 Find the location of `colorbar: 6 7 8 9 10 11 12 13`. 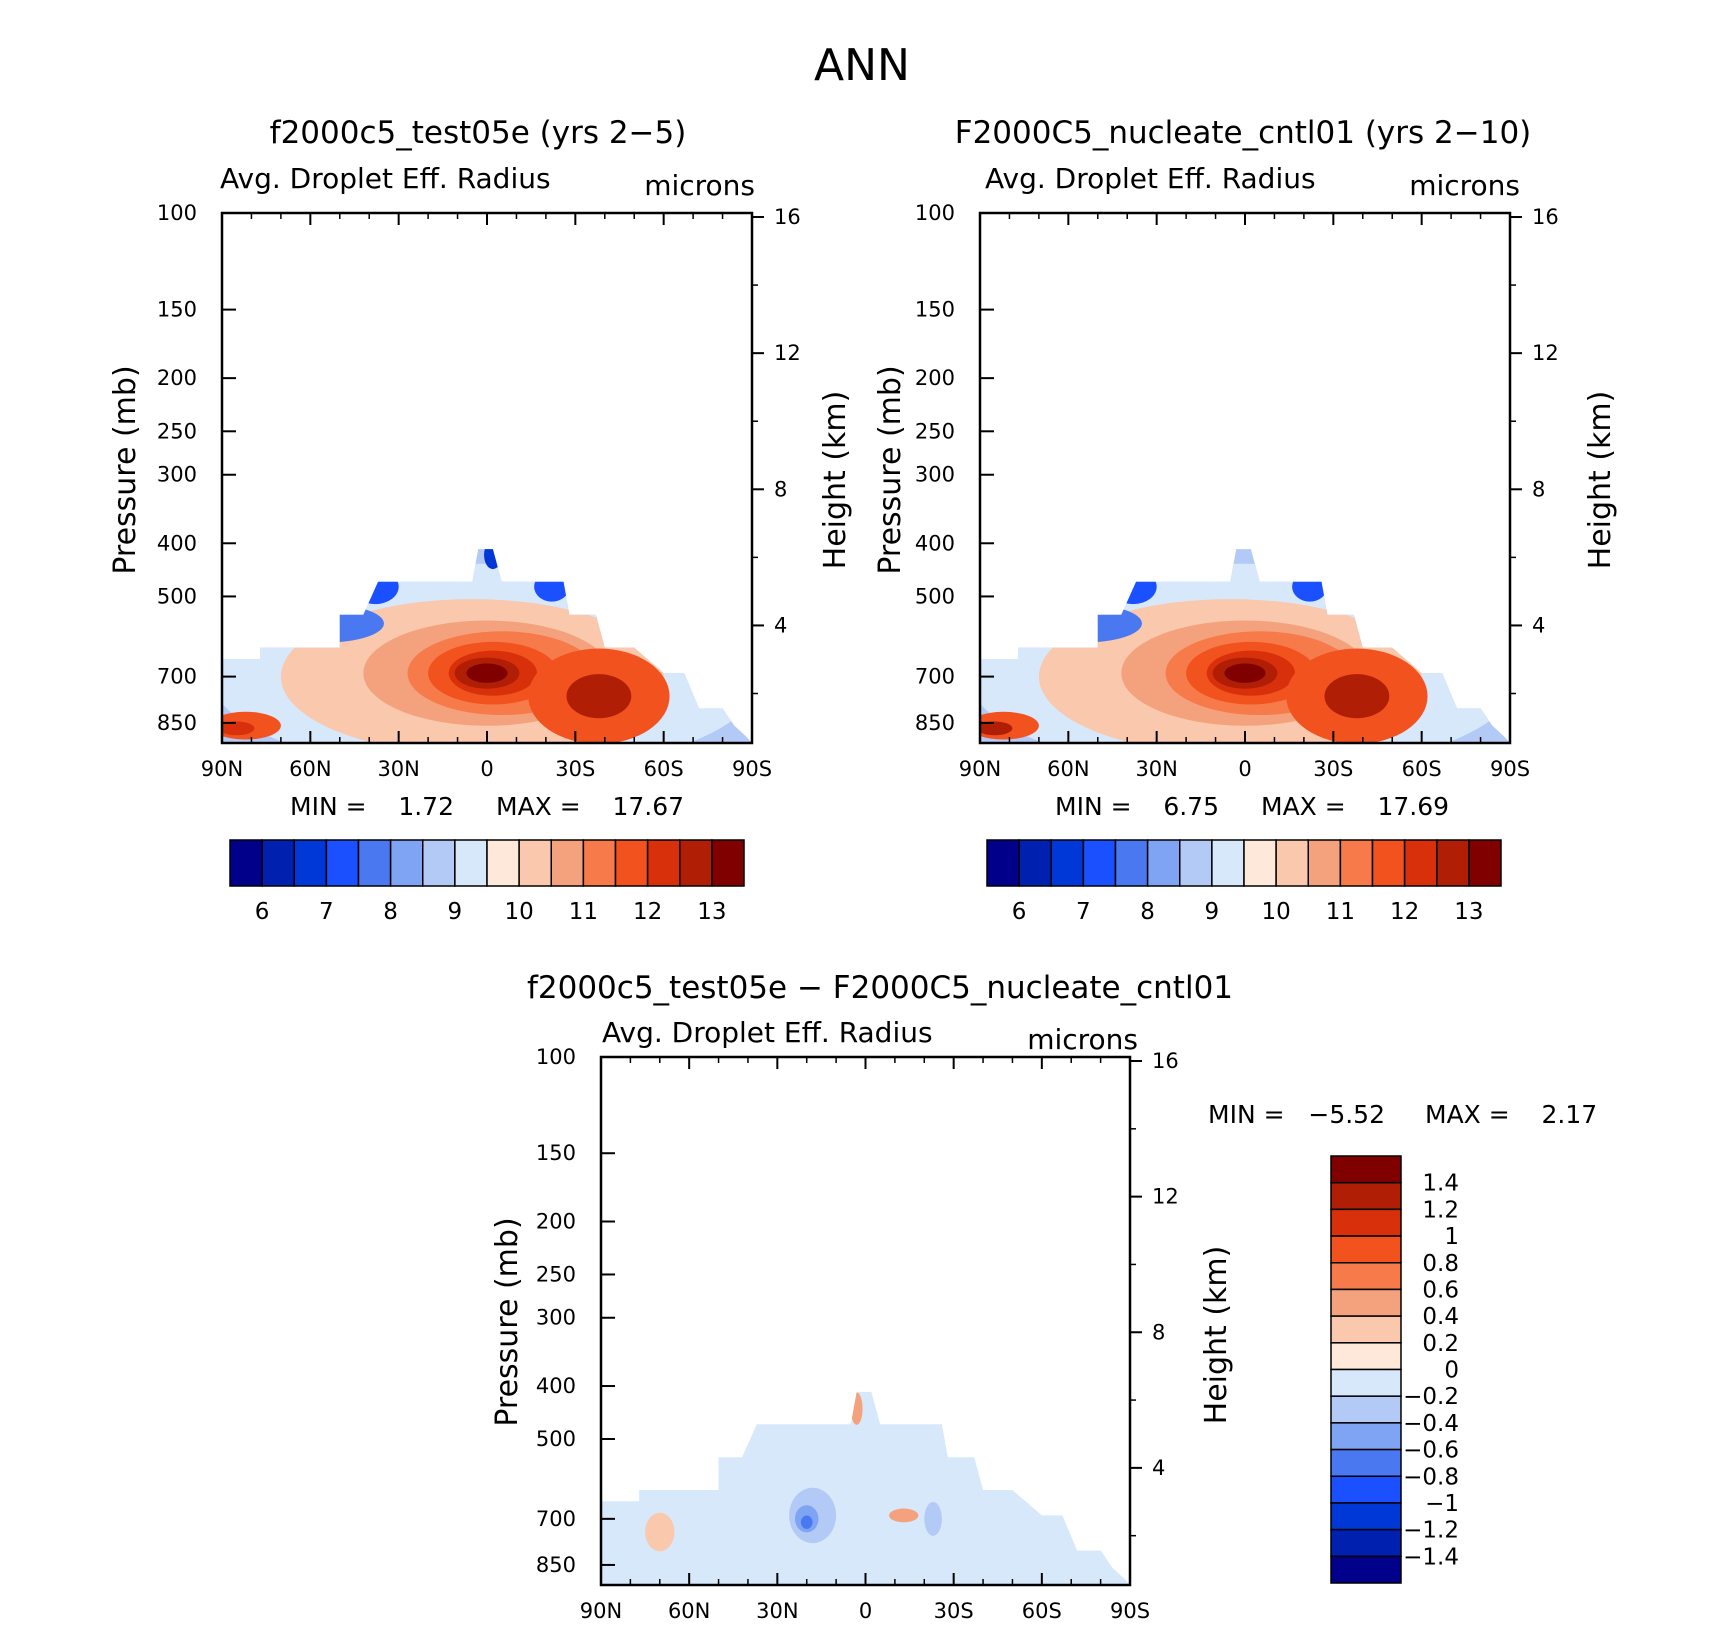

colorbar: 6 7 8 9 10 11 12 13 is located at coordinates (1244, 882).